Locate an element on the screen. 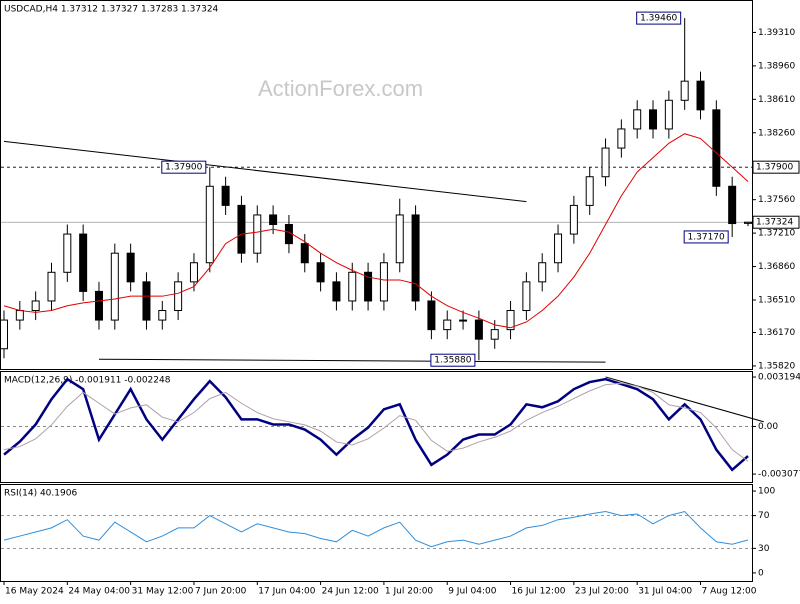  y-tick-label: 1.36860 is located at coordinates (776, 267).